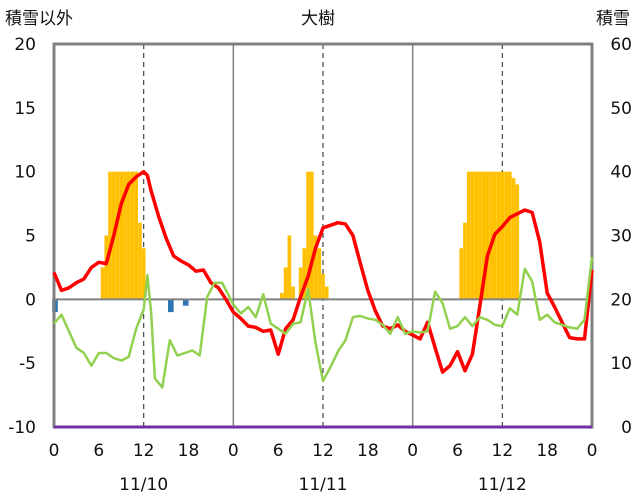 This screenshot has height=501, width=636. Describe the element at coordinates (621, 173) in the screenshot. I see `right-tick-label: 40` at that location.